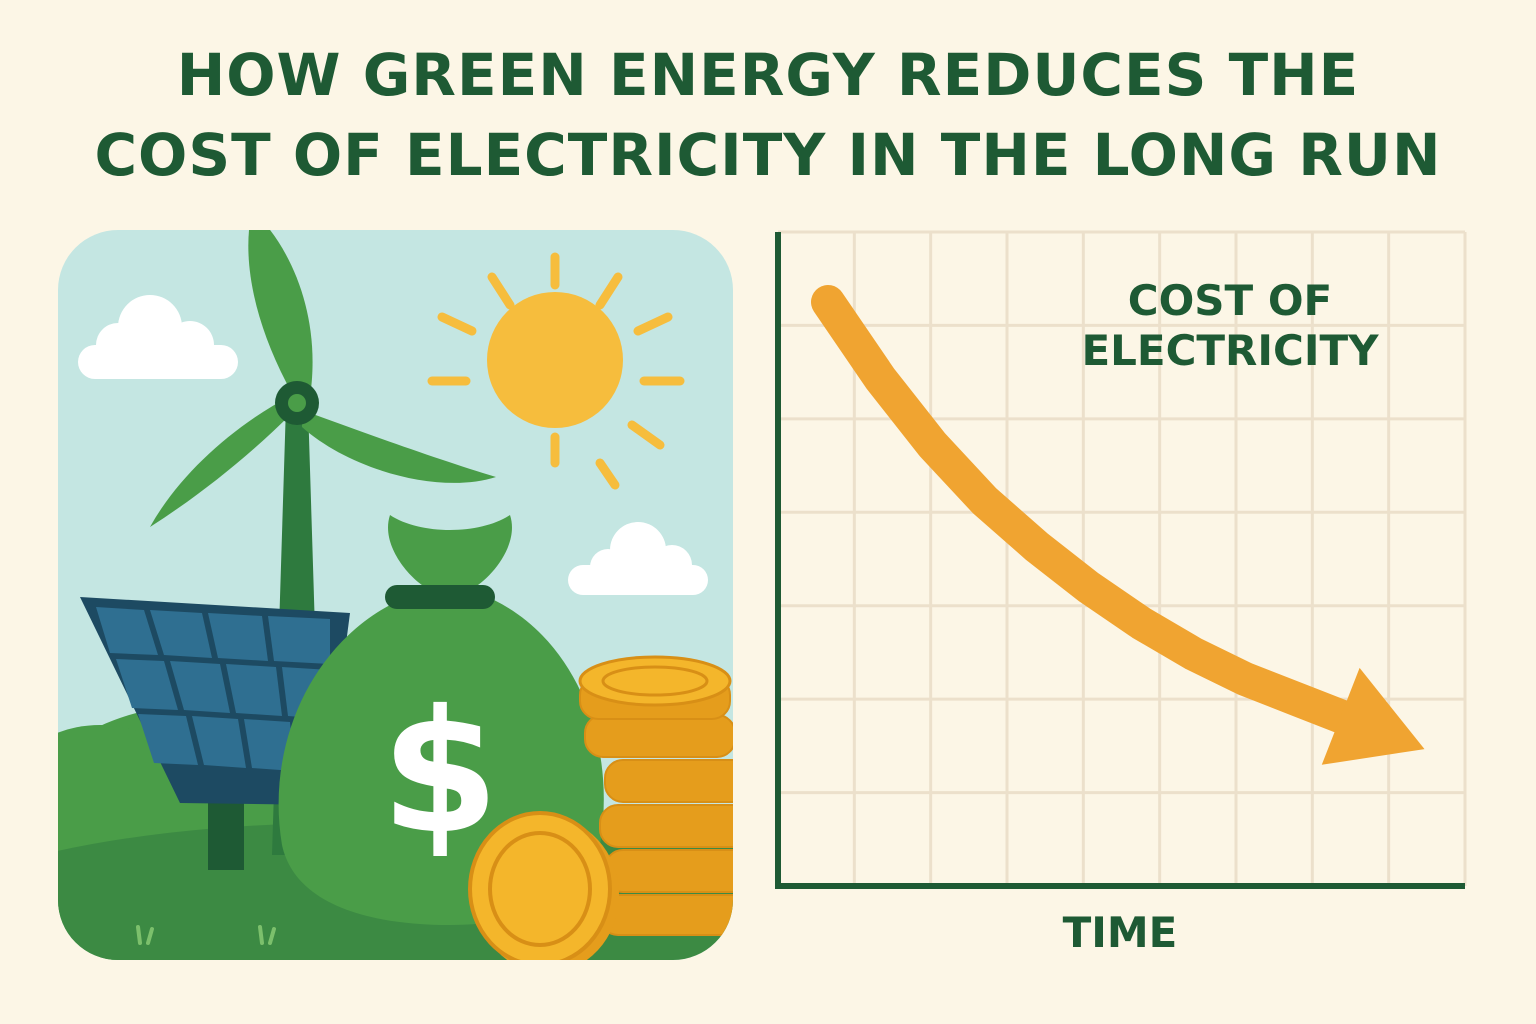 The image size is (1536, 1024). I want to click on title-line-1: HOW GREEN ENERGY REDUCES THE, so click(768, 75).